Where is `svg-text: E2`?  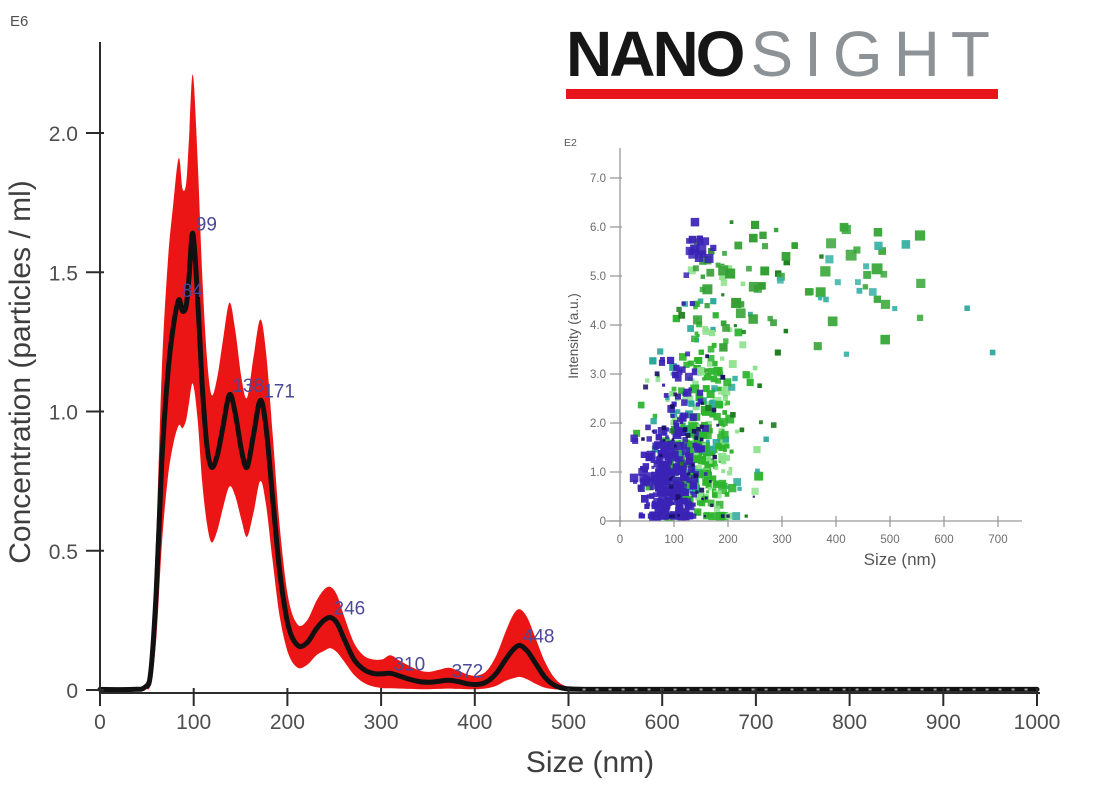
svg-text: E2 is located at coordinates (570, 143).